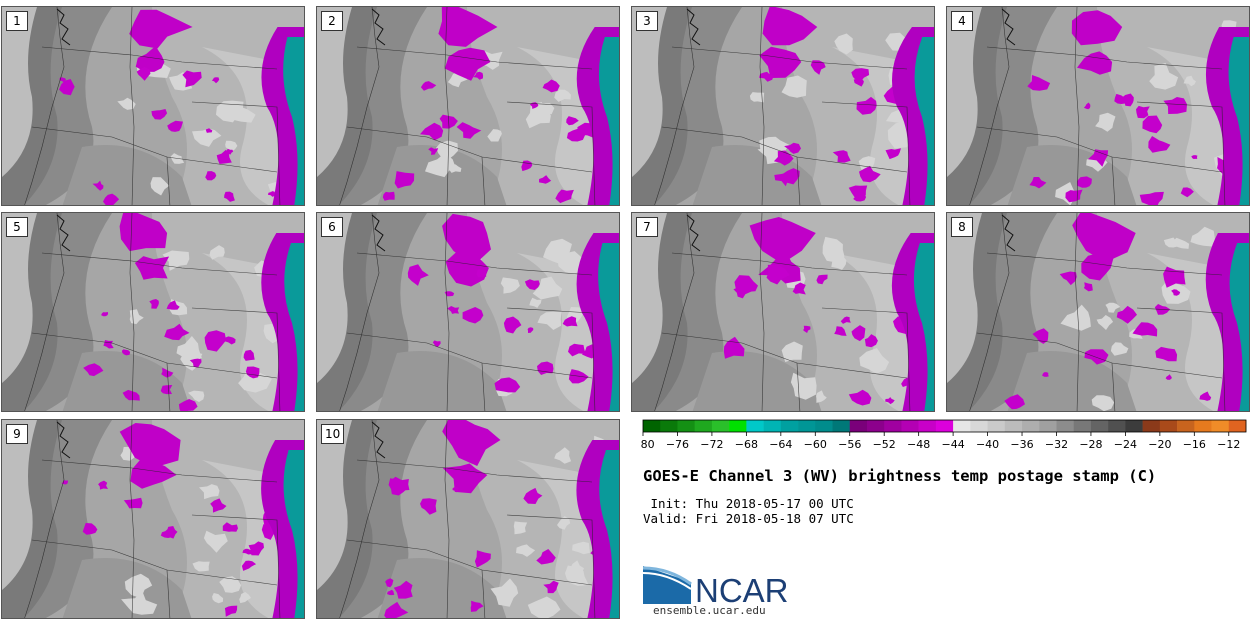 The image size is (1260, 619). Describe the element at coordinates (1021, 444) in the screenshot. I see `colorbar-tick-label: −36` at that location.